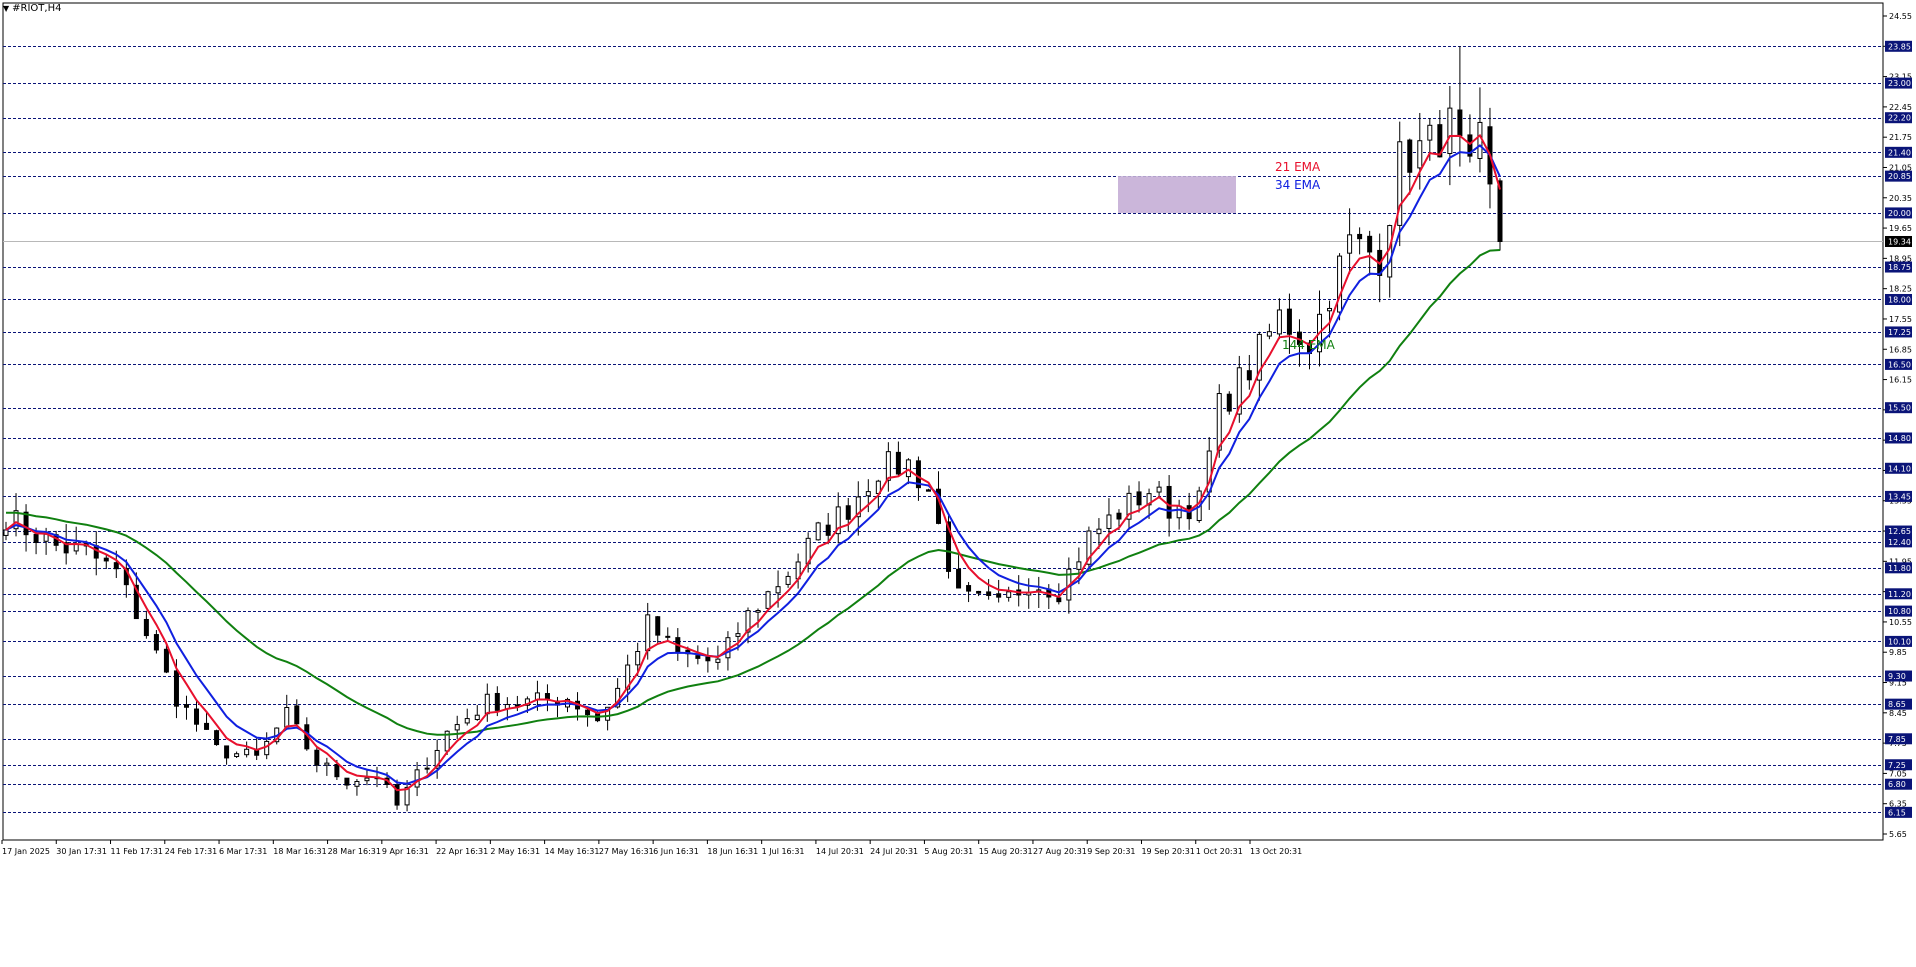 This screenshot has height=967, width=1916. Describe the element at coordinates (894, 851) in the screenshot. I see `x-tick-label: 24 Jul 20:31` at that location.